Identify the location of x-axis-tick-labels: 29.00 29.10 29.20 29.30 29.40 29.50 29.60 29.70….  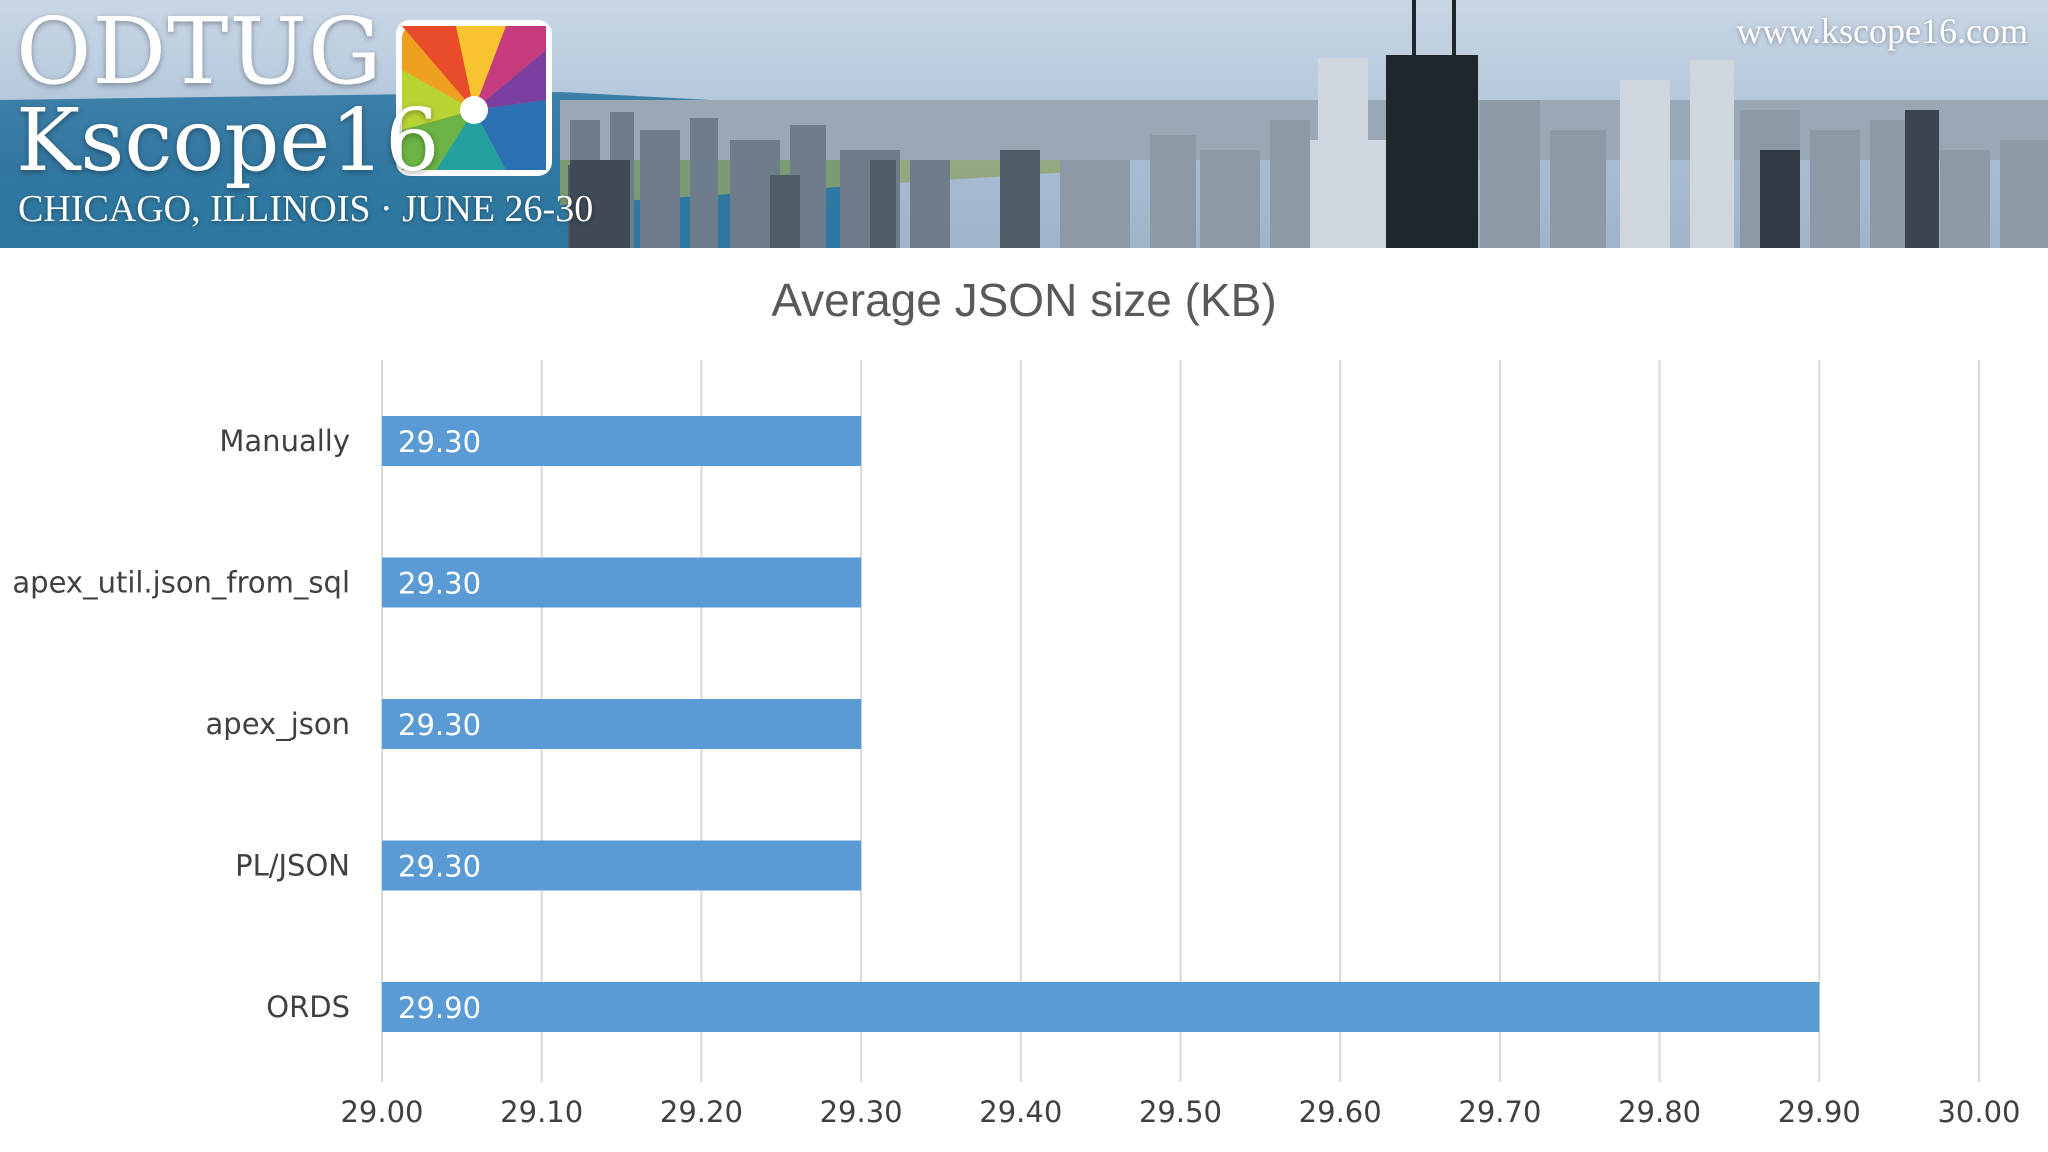
(1180, 1112).